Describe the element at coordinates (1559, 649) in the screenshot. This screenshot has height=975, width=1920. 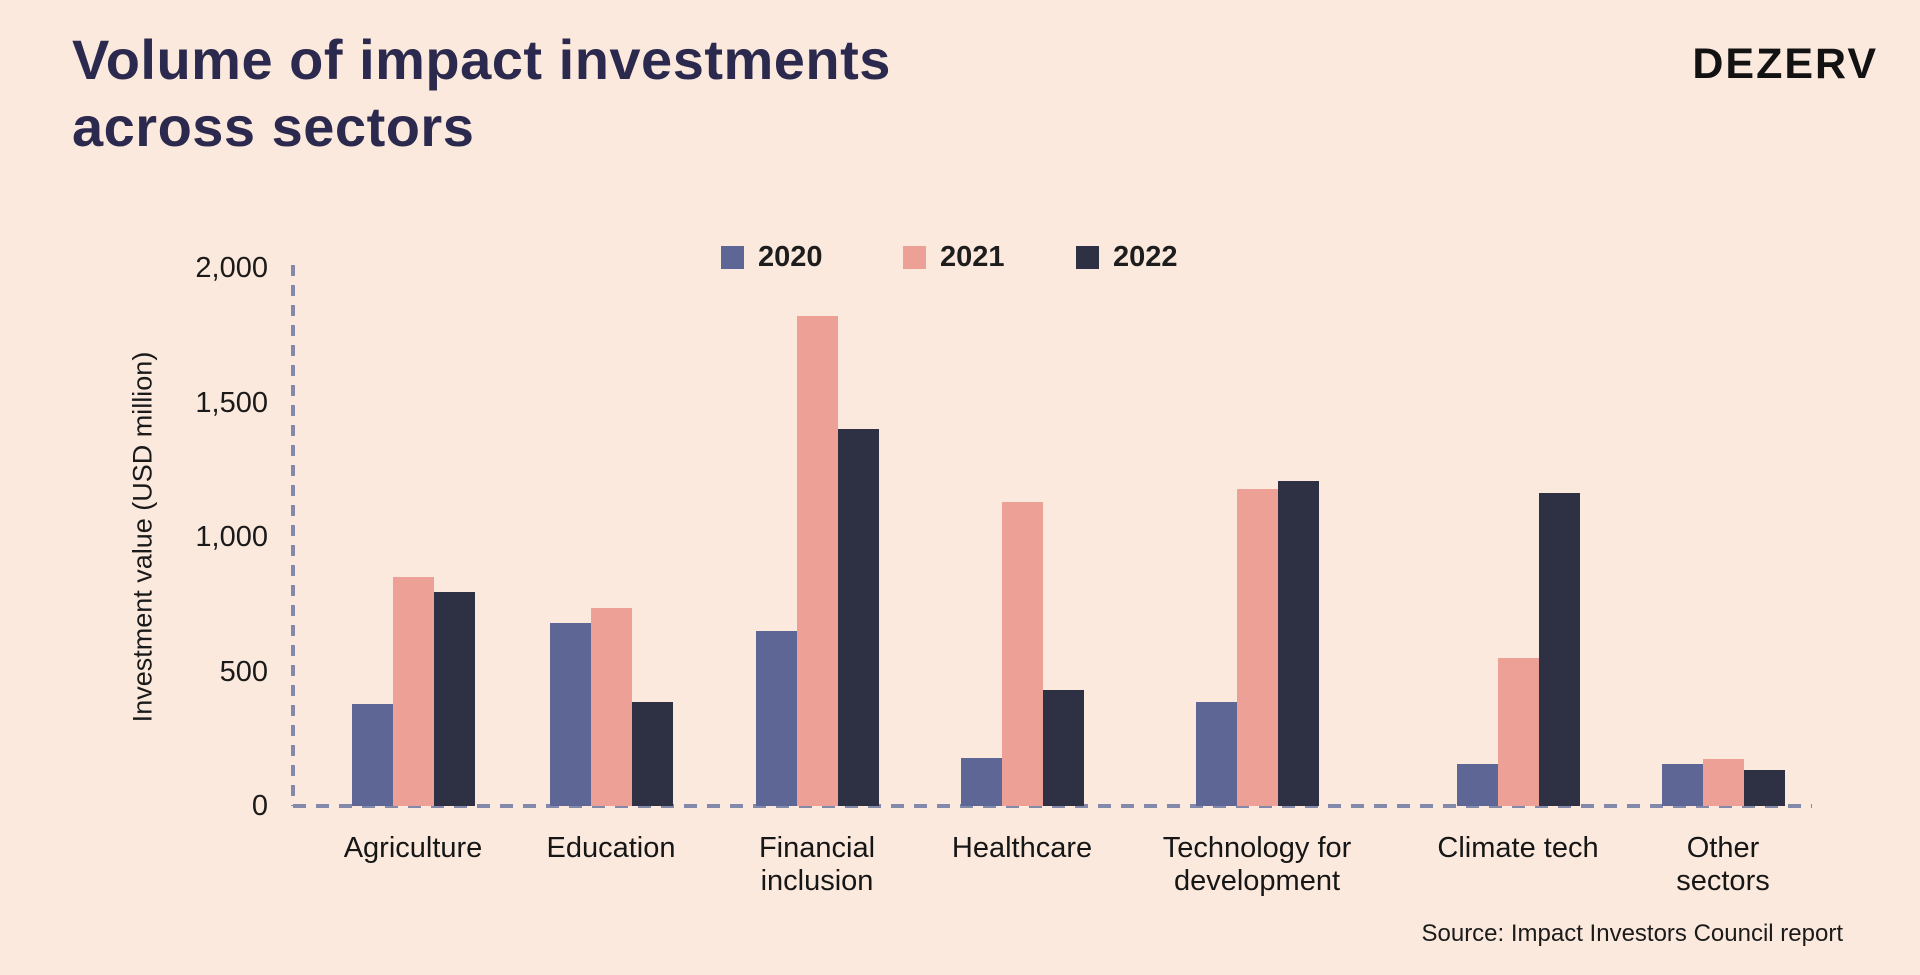
I see `bar-climate-tech-2022` at that location.